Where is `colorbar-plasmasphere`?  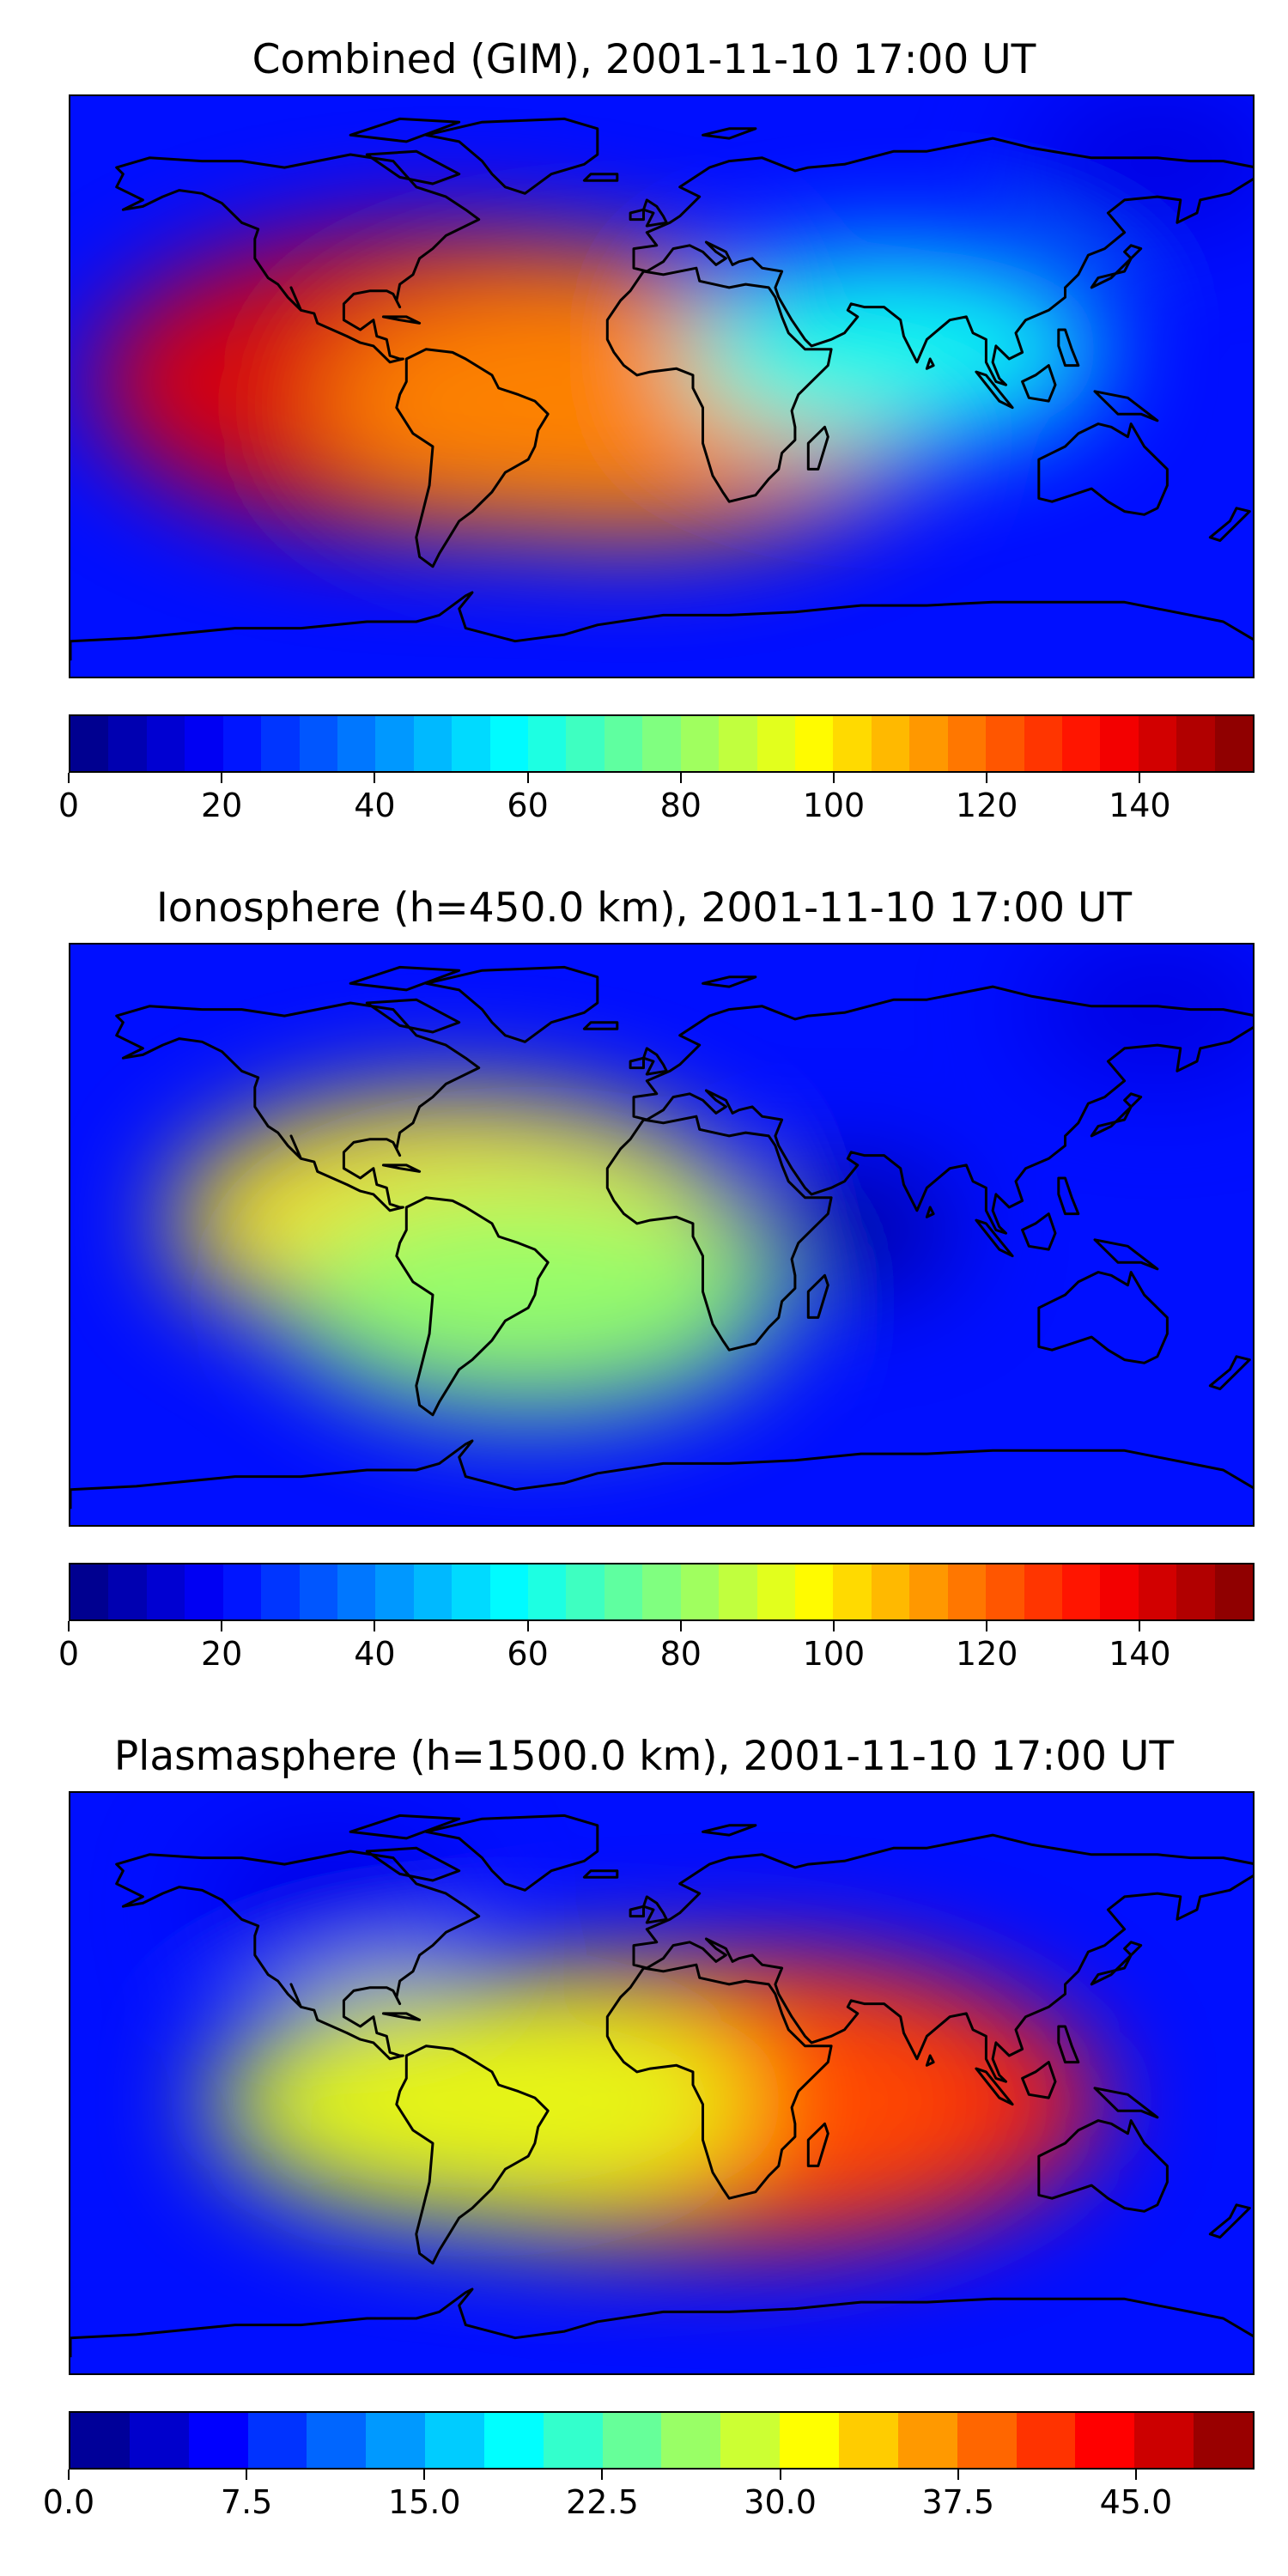
colorbar-plasmasphere is located at coordinates (662, 2441).